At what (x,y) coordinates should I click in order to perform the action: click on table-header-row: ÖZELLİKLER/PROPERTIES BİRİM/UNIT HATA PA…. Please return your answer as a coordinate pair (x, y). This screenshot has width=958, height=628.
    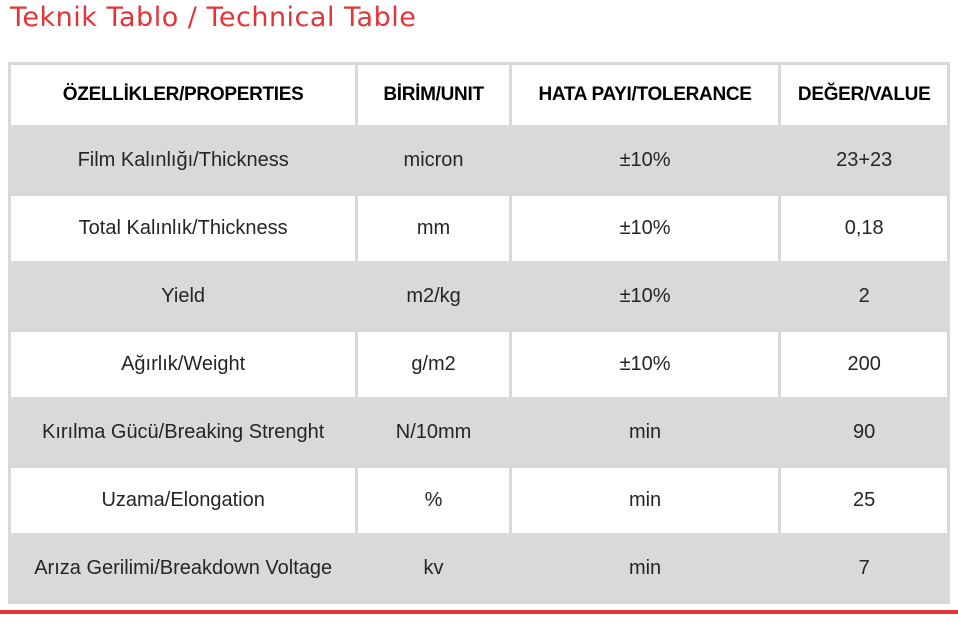
    Looking at the image, I should click on (479, 95).